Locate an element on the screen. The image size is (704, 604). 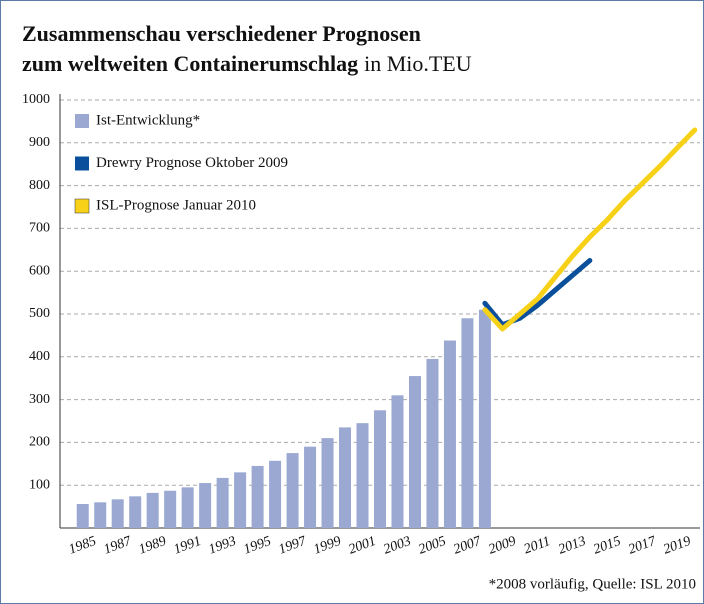
chart-title: Zusammenschau verschiedener Prognosen is located at coordinates (221, 33).